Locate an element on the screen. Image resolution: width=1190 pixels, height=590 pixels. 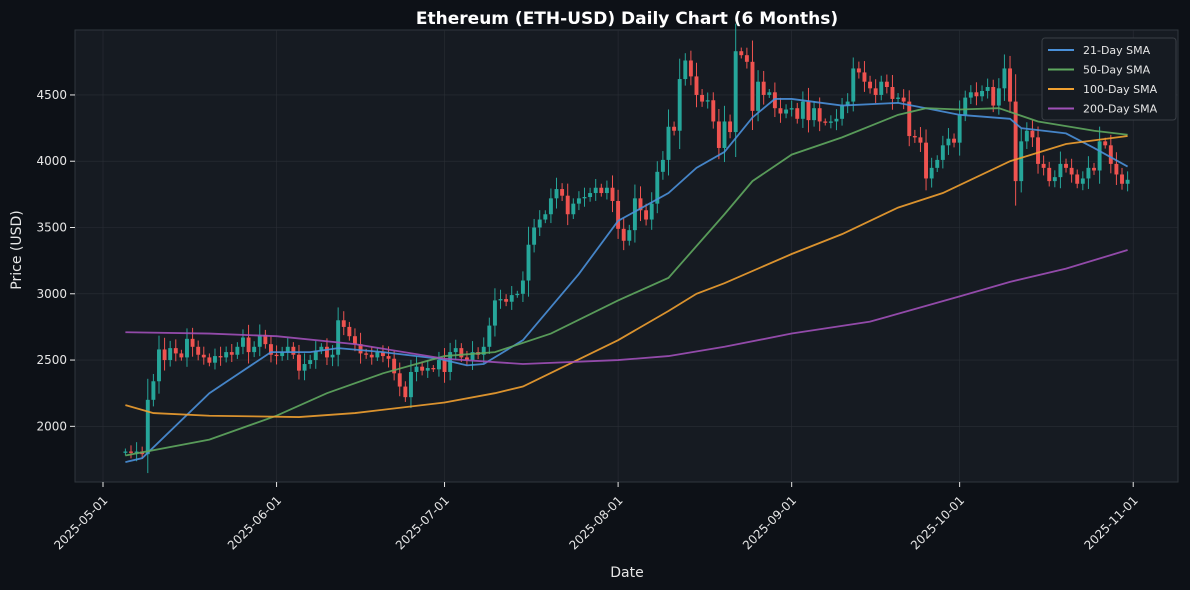
y-tick-label: 4000 is located at coordinates (51, 161).